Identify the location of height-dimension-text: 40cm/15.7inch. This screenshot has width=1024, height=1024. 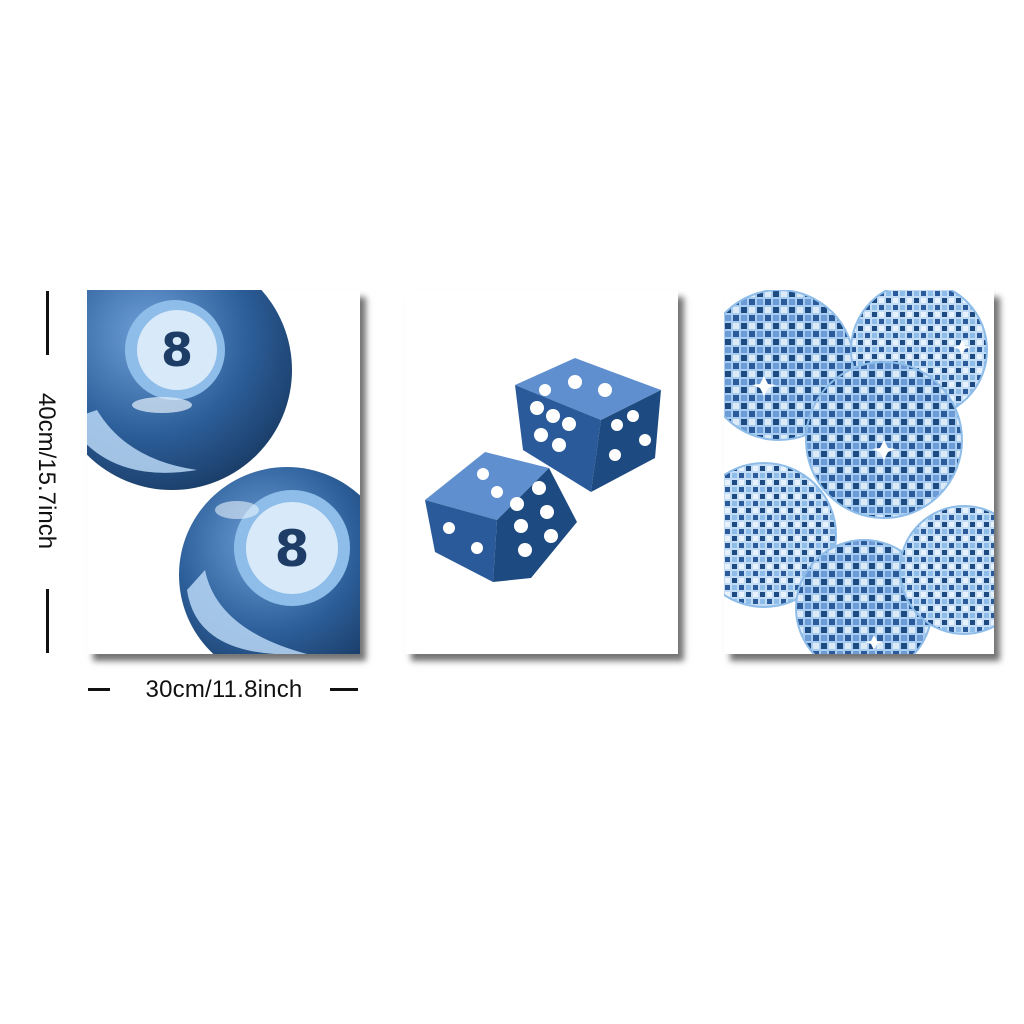
(46, 471).